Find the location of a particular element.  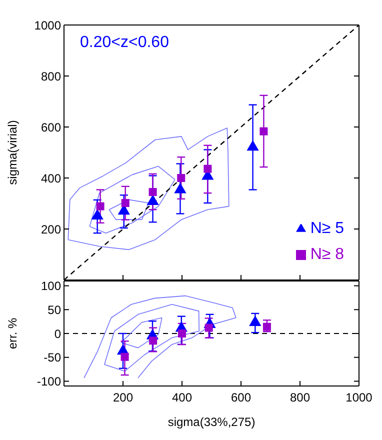

y-tick-label: 600 is located at coordinates (51, 127).